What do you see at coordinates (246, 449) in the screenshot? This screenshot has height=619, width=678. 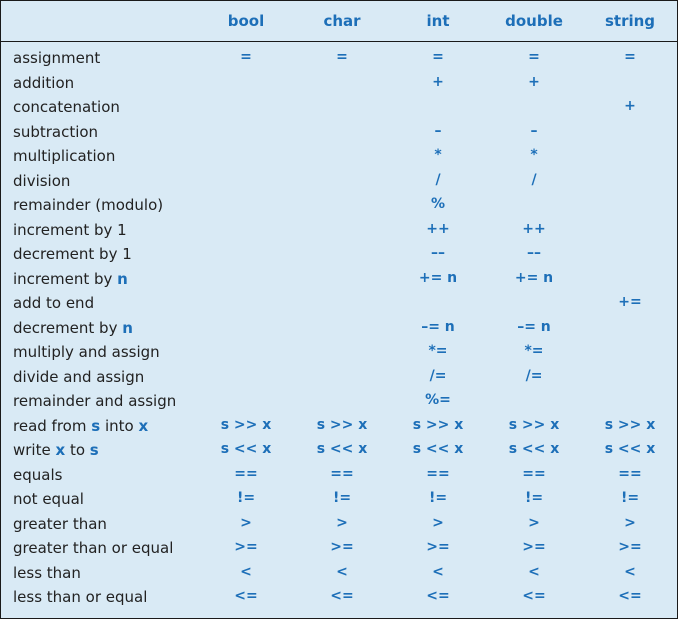 I see `operator-cell-bool: s << x` at bounding box center [246, 449].